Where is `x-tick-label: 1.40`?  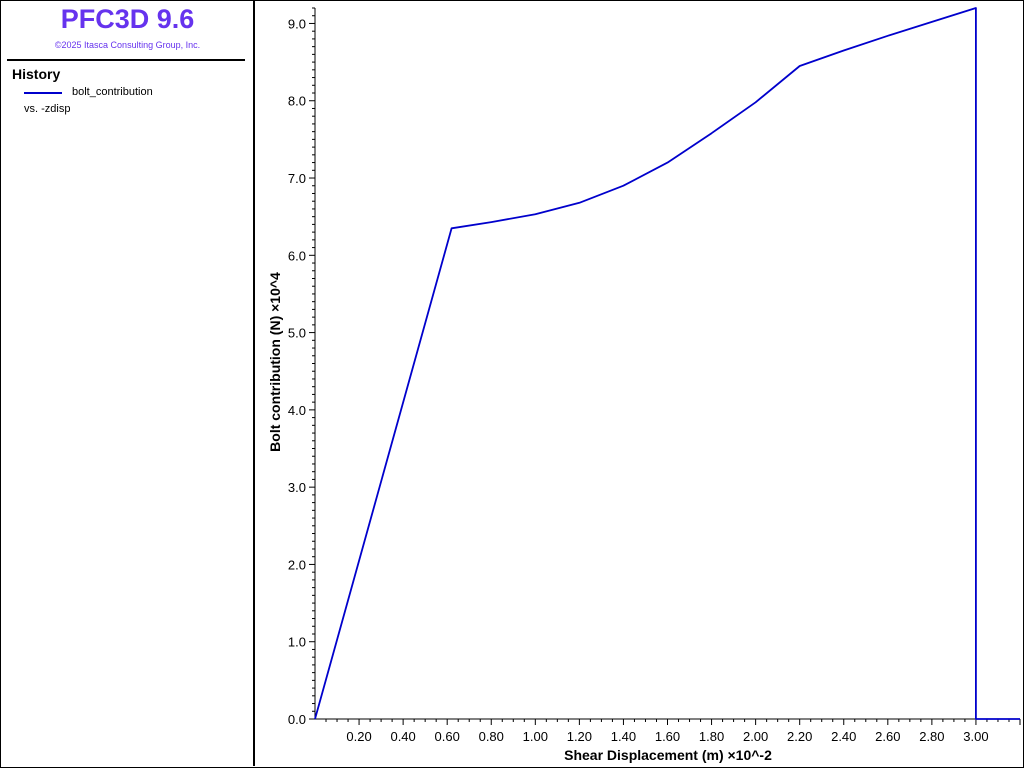 x-tick-label: 1.40 is located at coordinates (623, 736).